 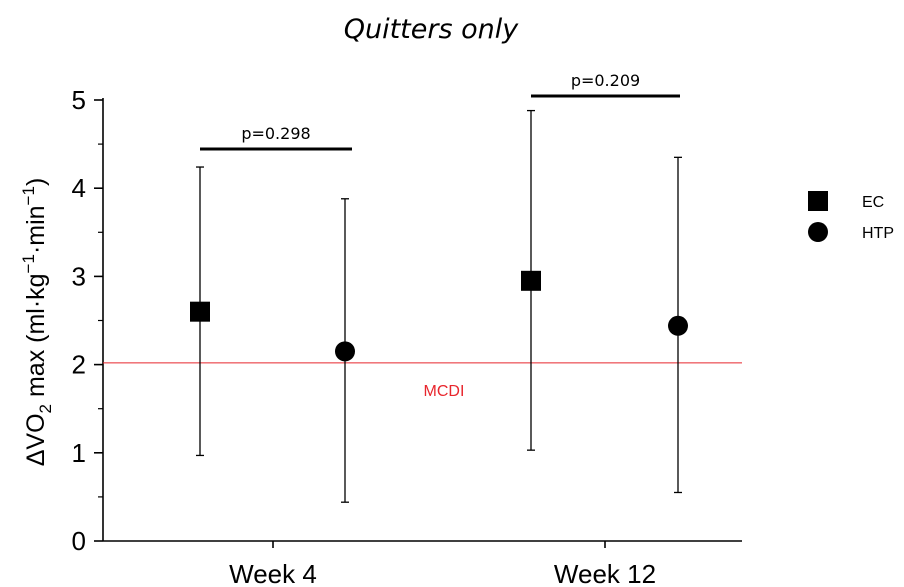 What do you see at coordinates (275, 133) in the screenshot?
I see `p-value-label: p=0.298` at bounding box center [275, 133].